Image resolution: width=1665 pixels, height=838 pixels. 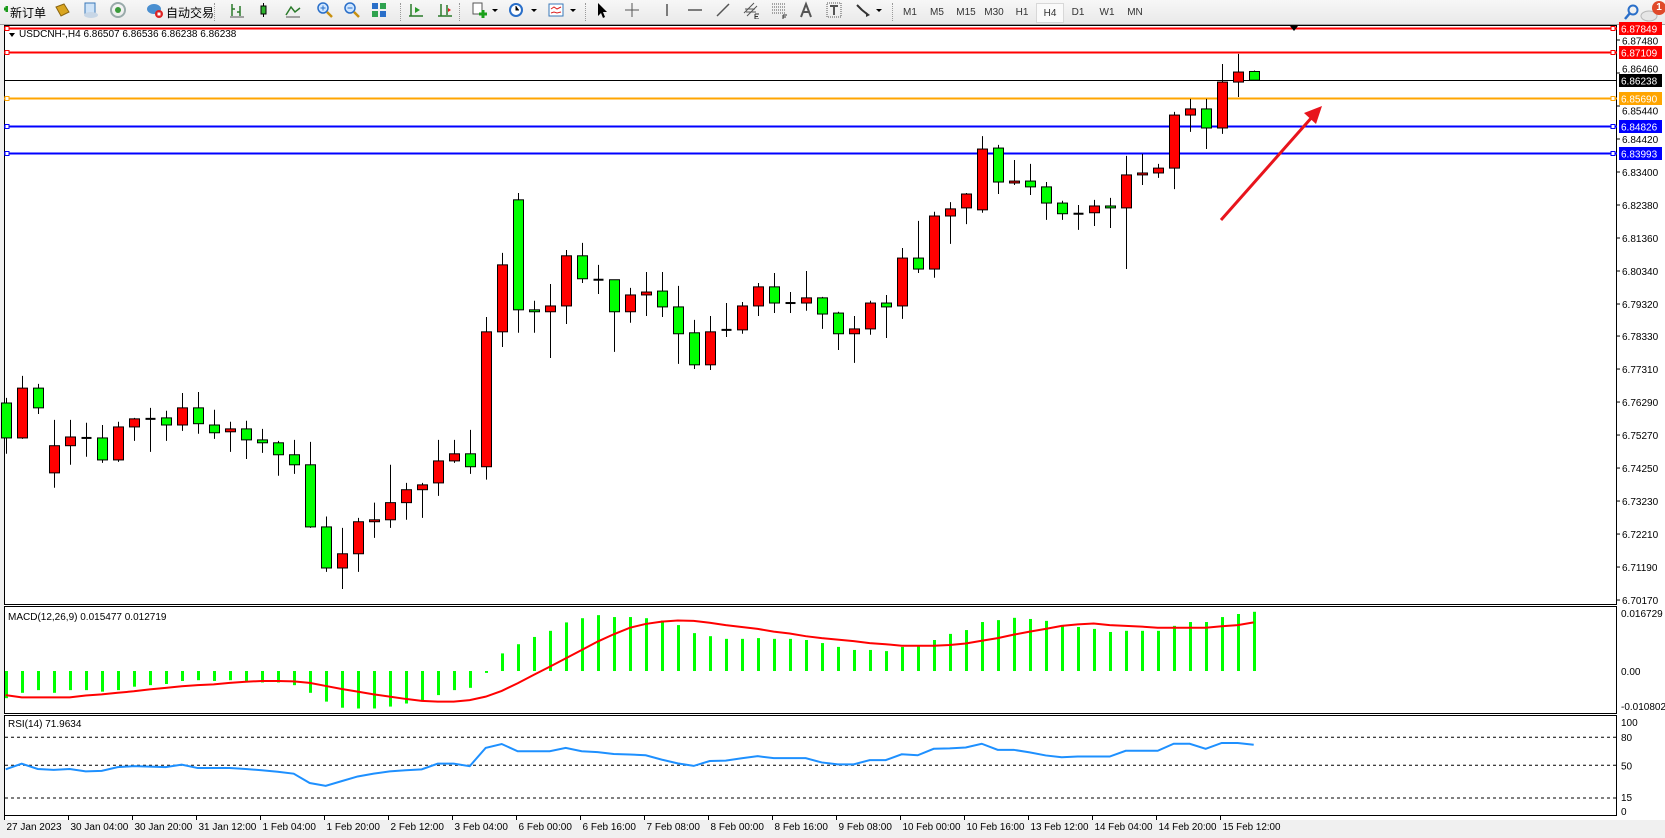 I want to click on trend-arrow, so click(x=1270, y=163).